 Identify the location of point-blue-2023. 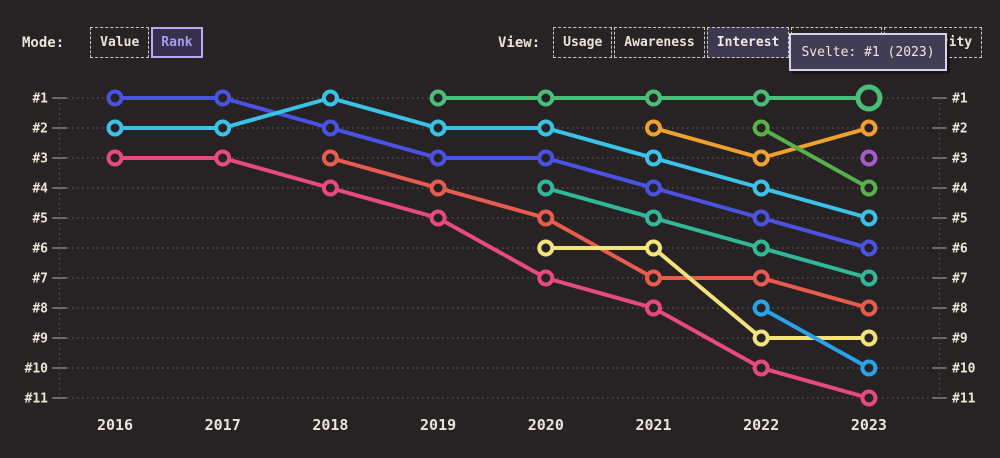
(869, 248).